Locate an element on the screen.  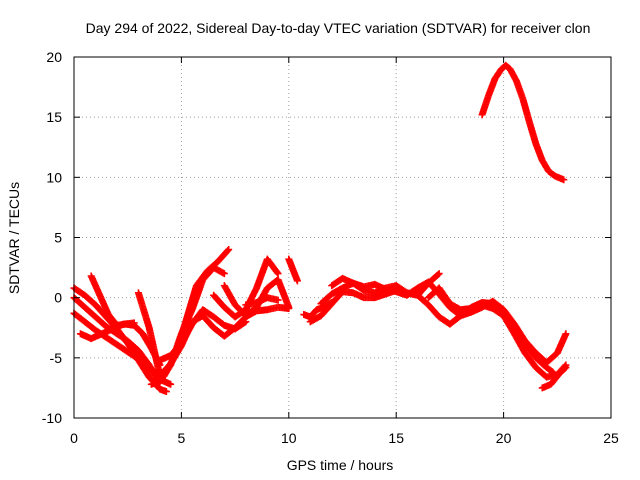
series-track-e is located at coordinates (107, 331).